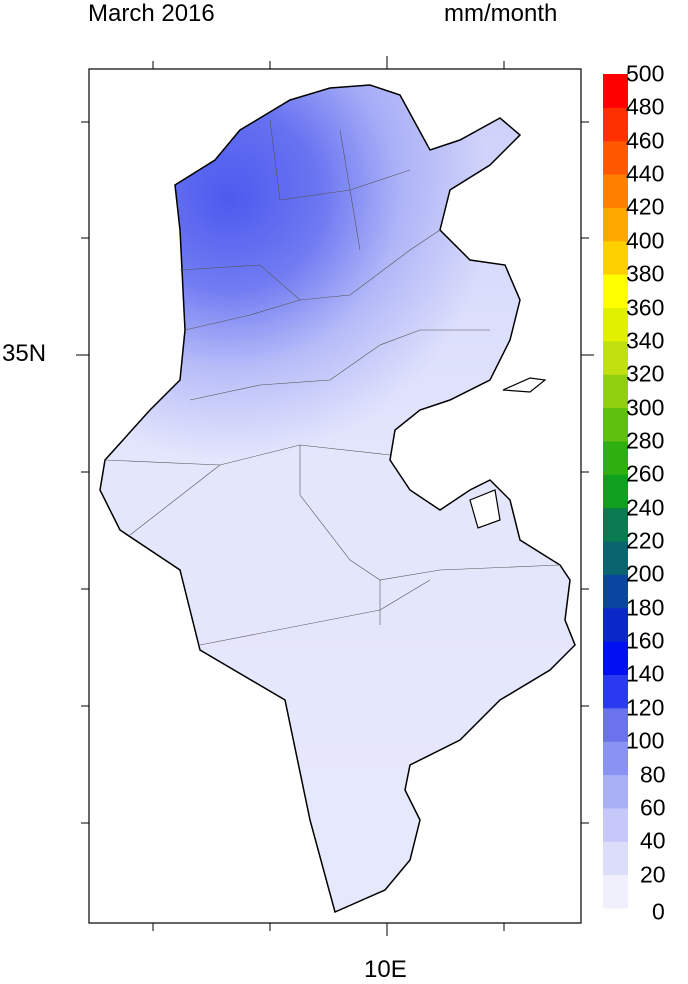 This screenshot has height=984, width=688. What do you see at coordinates (645, 173) in the screenshot?
I see `colorbar-label: 440` at bounding box center [645, 173].